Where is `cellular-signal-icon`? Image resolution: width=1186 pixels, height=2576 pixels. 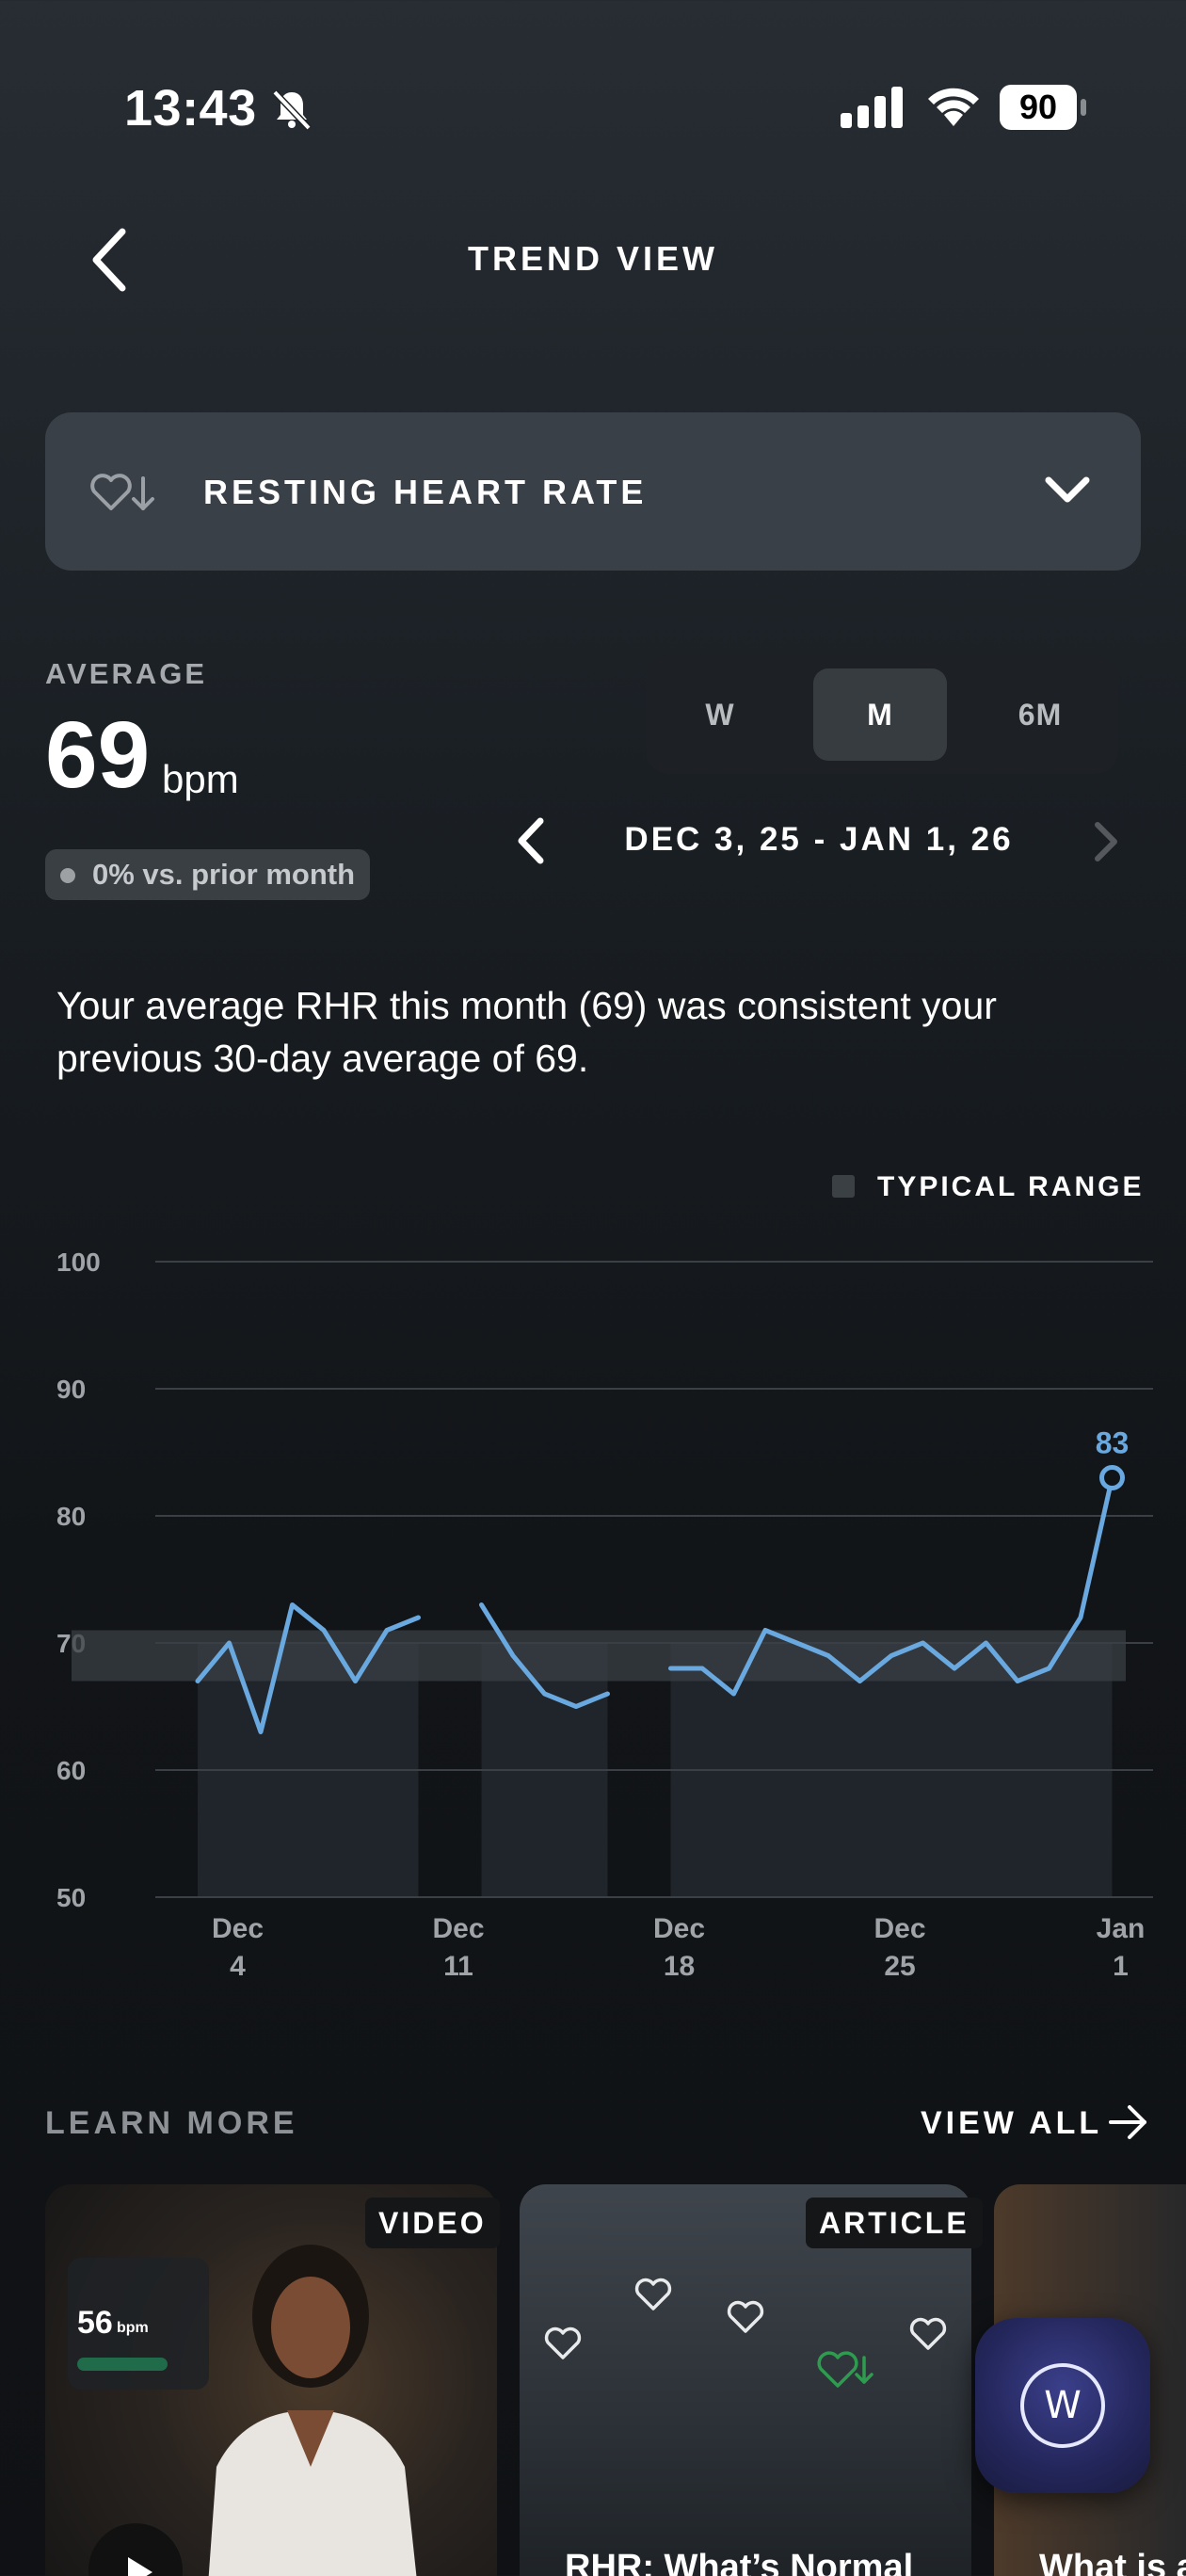 cellular-signal-icon is located at coordinates (872, 107).